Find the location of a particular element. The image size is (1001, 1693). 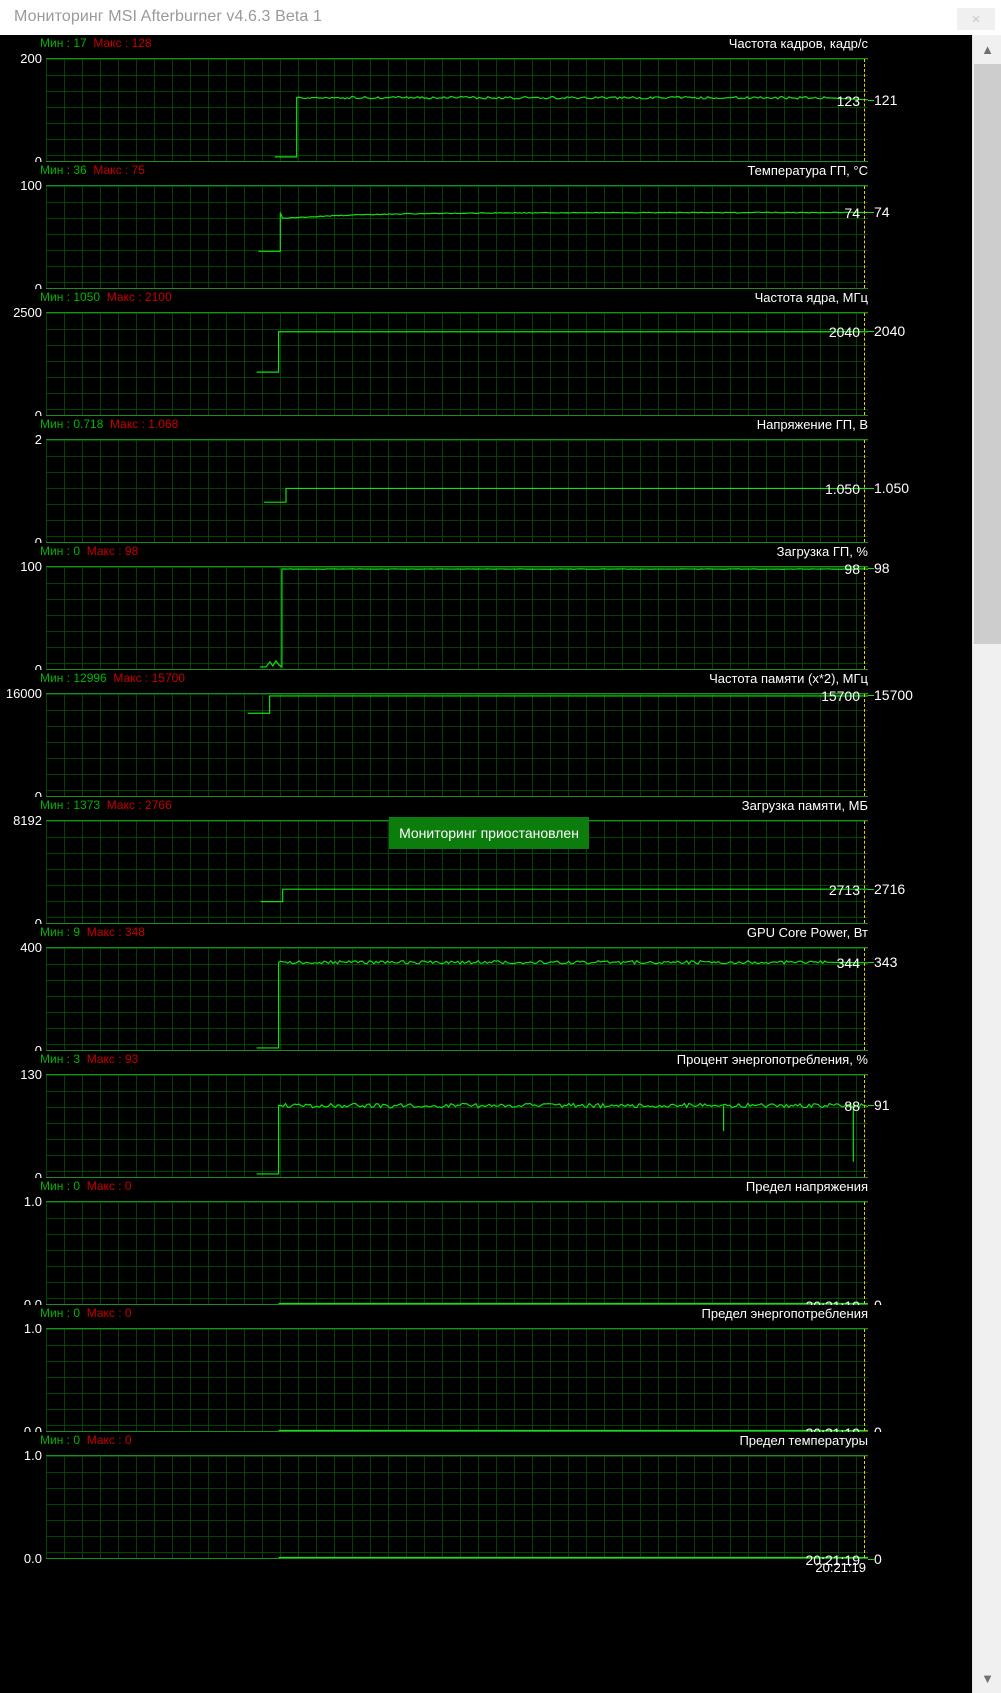

current-value-temperature-limit: 0 is located at coordinates (878, 1558).